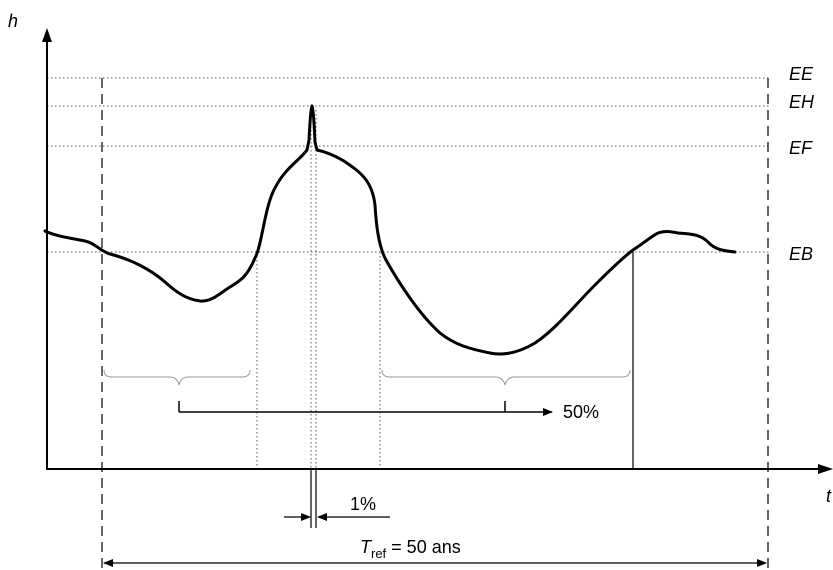 The height and width of the screenshot is (570, 833). I want to click on left-brace, so click(177, 377).